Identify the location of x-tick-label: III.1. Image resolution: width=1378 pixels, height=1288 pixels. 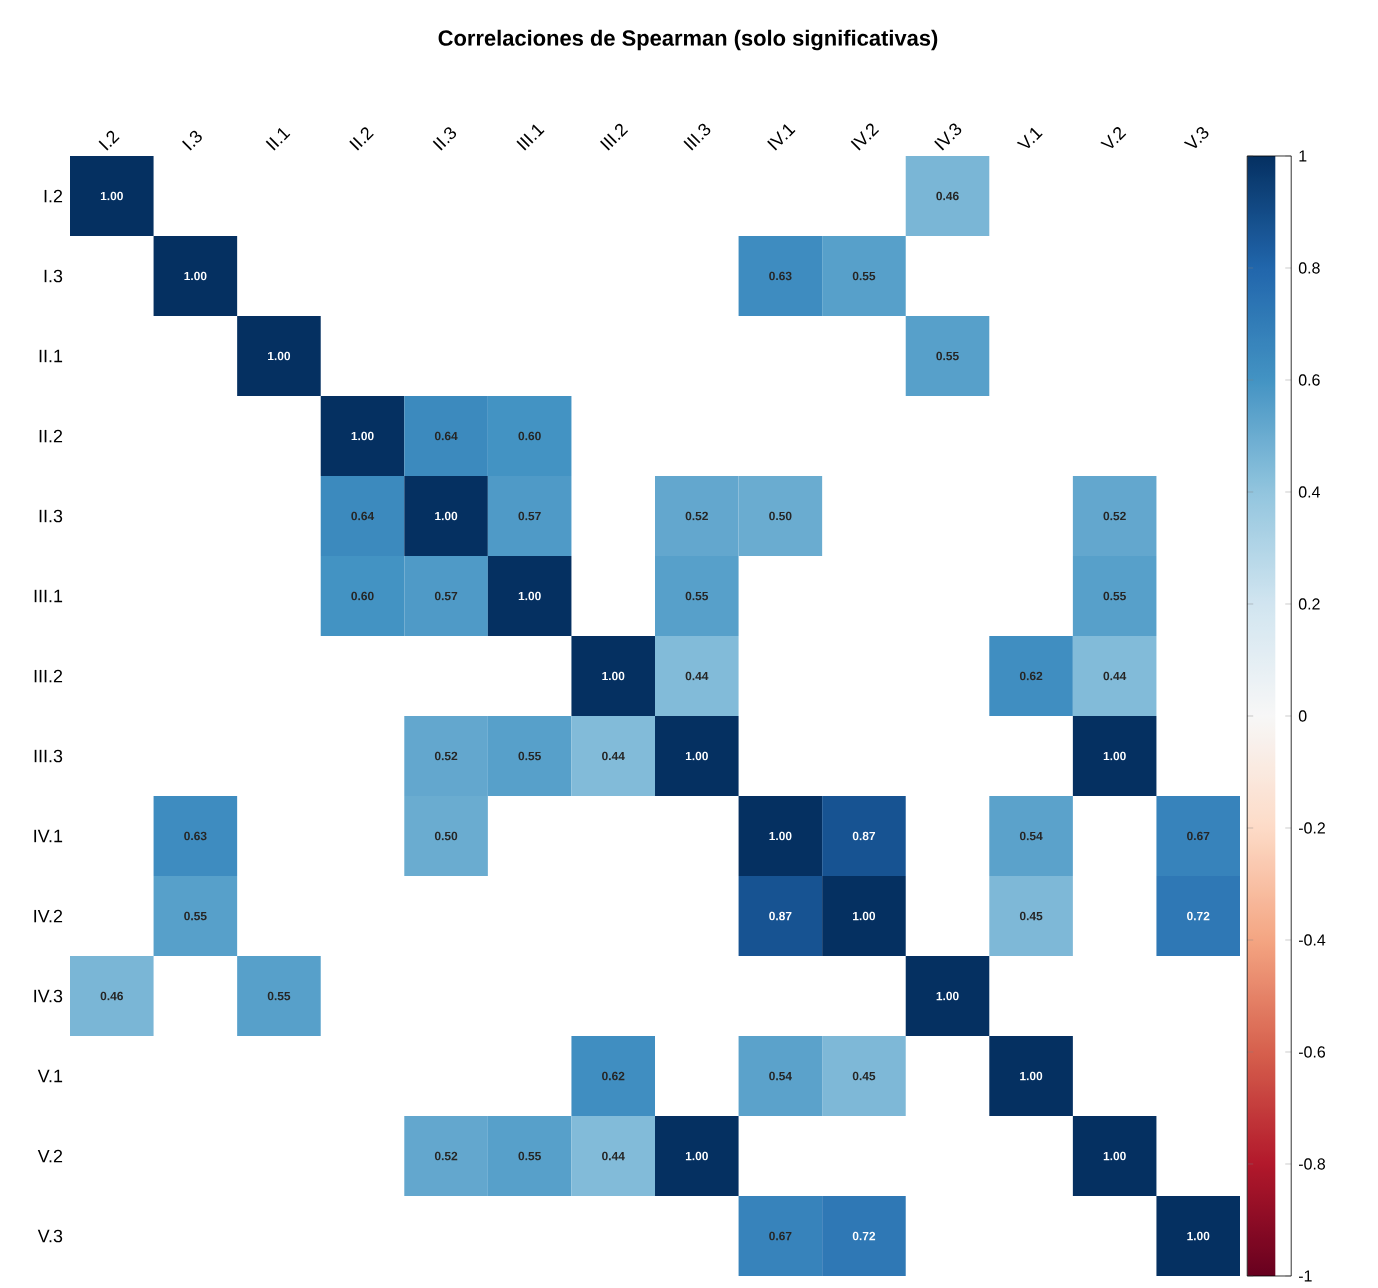
(530, 137).